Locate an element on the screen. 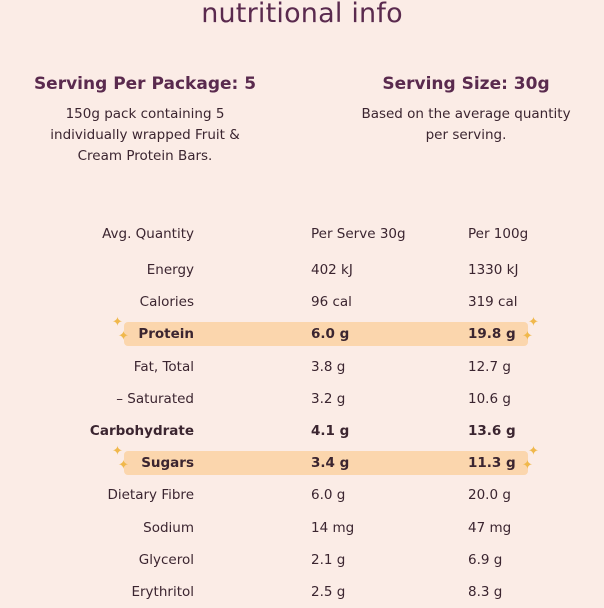  per-serve-value: 3.4 g is located at coordinates (330, 463).